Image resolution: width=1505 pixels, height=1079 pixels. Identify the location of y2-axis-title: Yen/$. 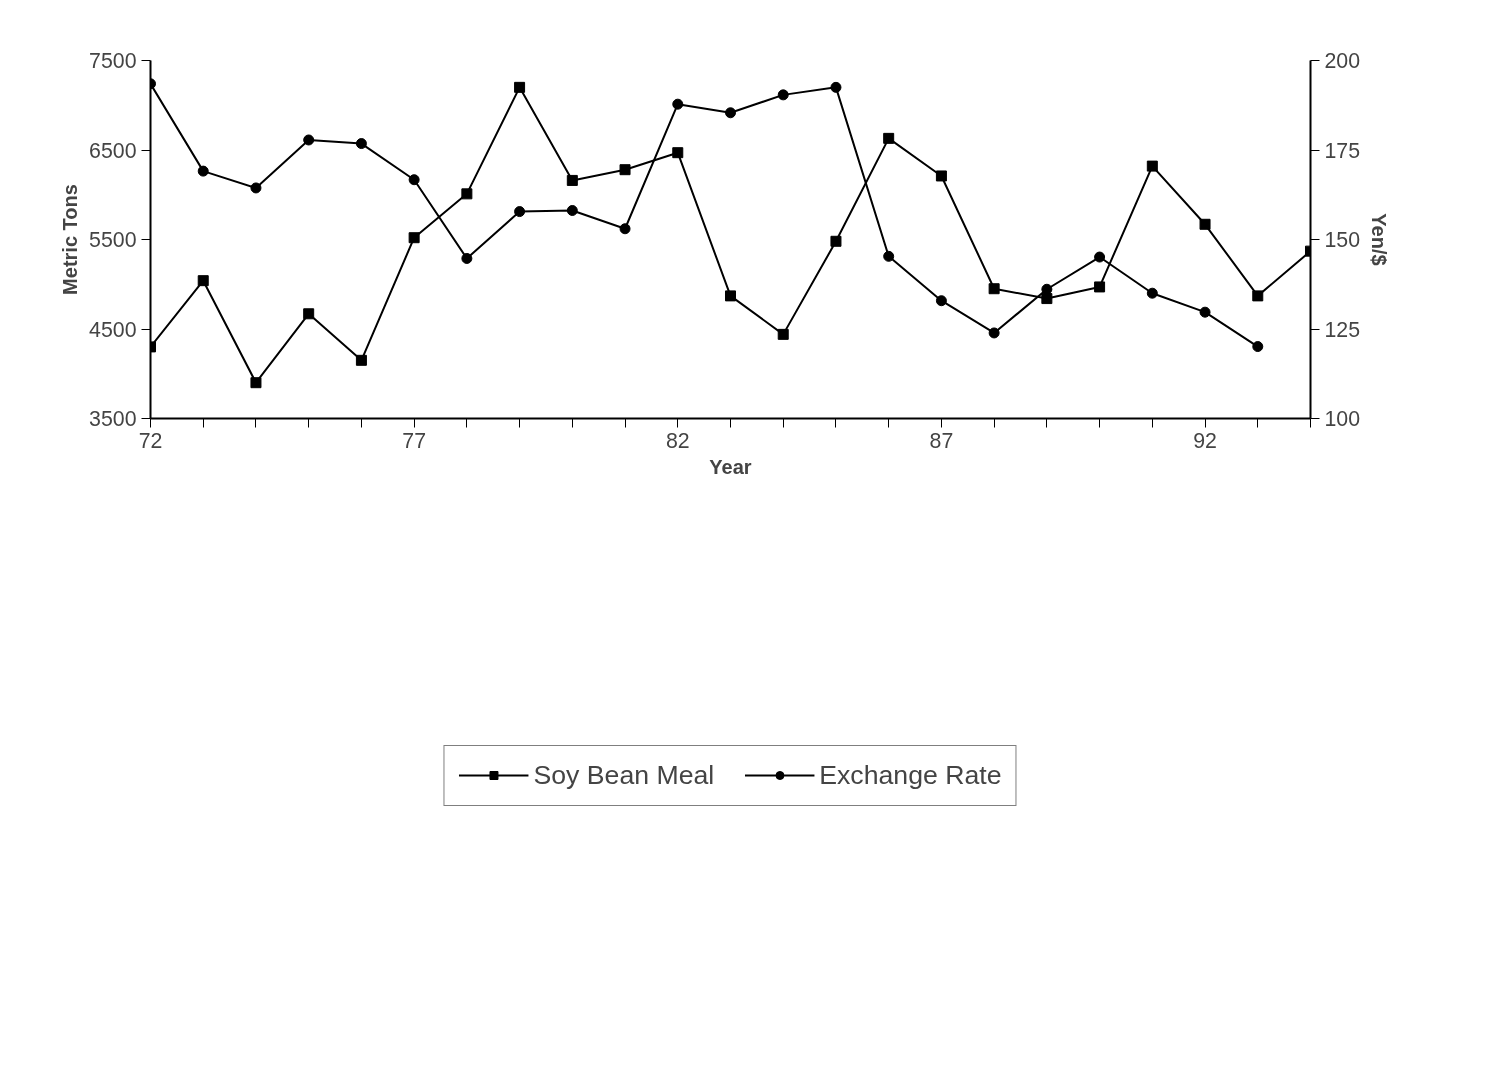
(1379, 239).